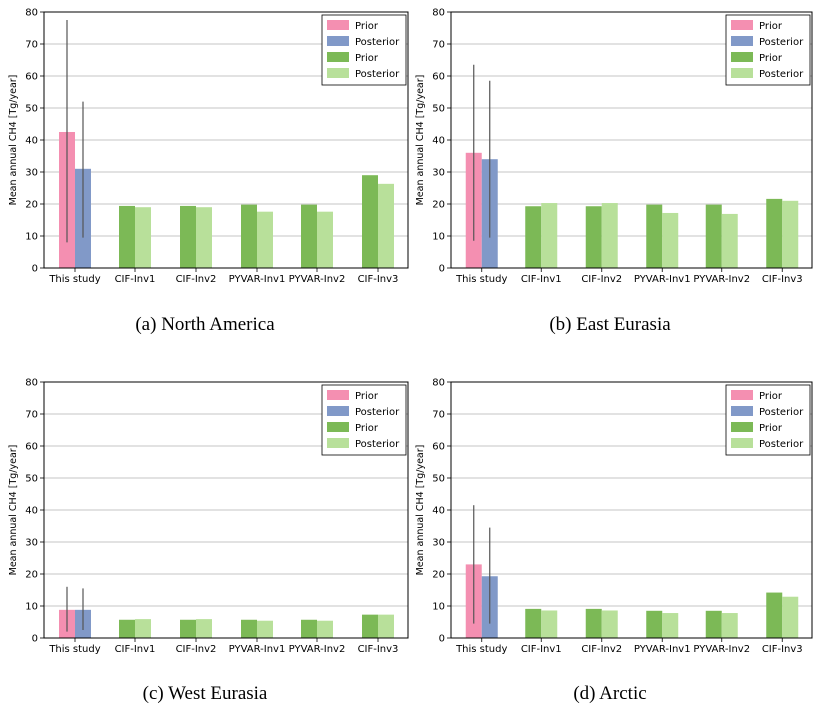 The image size is (814, 705). Describe the element at coordinates (609, 693) in the screenshot. I see `panel-caption: (d) Arctic` at that location.